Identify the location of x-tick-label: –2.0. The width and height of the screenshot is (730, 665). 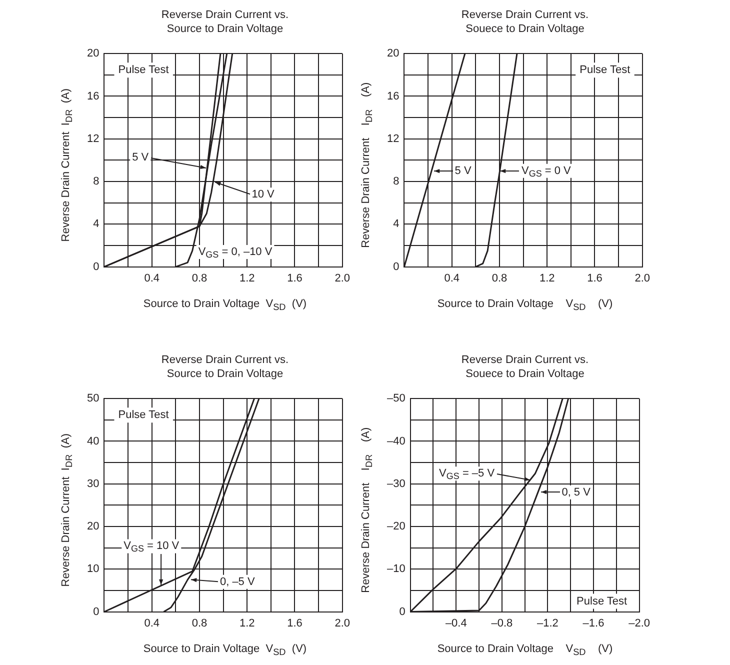
(639, 623).